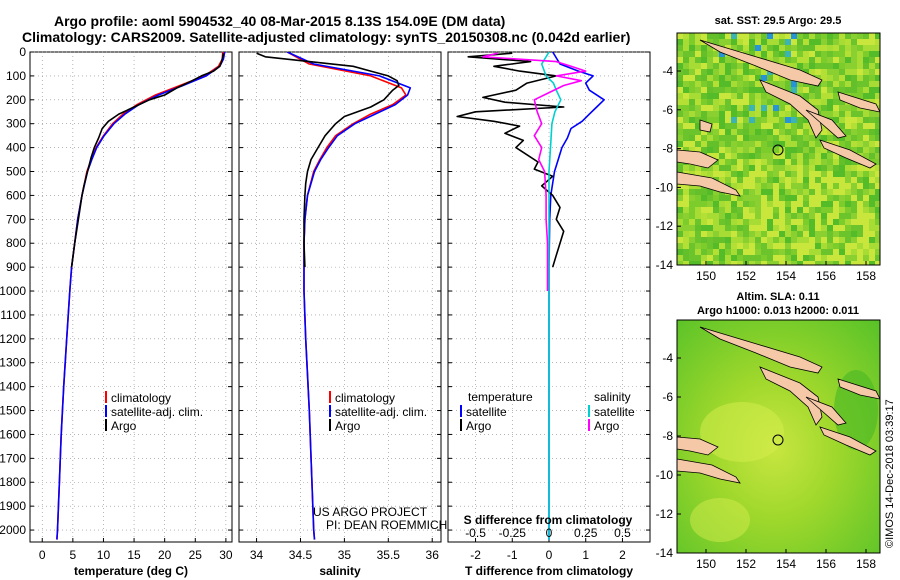 The width and height of the screenshot is (900, 580). Describe the element at coordinates (475, 555) in the screenshot. I see `x-tick-label: -2` at that location.